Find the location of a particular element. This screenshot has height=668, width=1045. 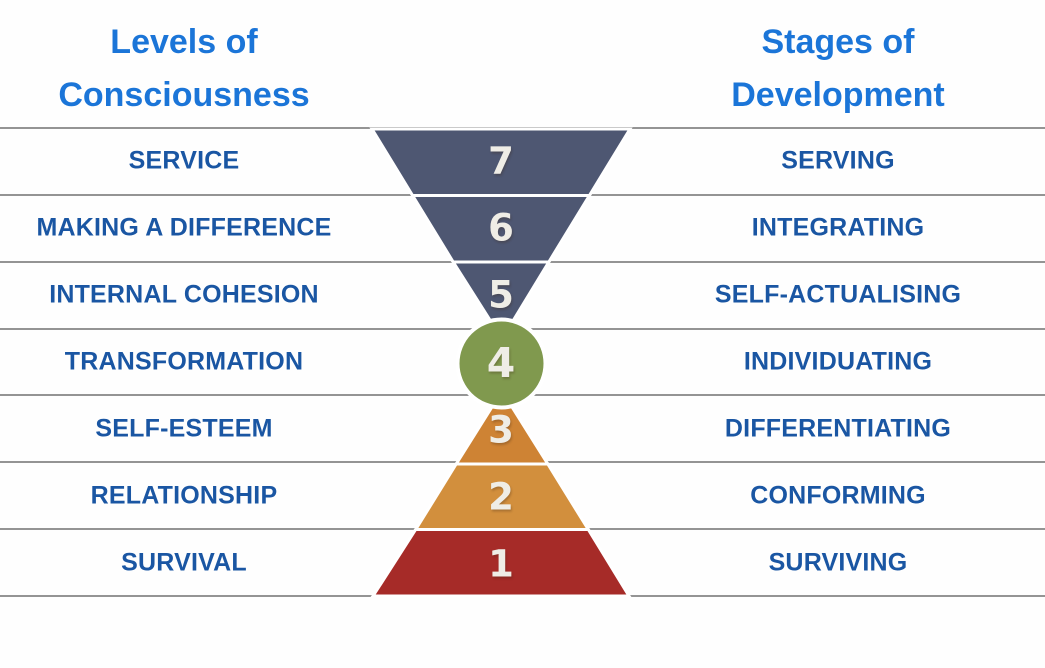

level-number-5: 5 is located at coordinates (501, 295).